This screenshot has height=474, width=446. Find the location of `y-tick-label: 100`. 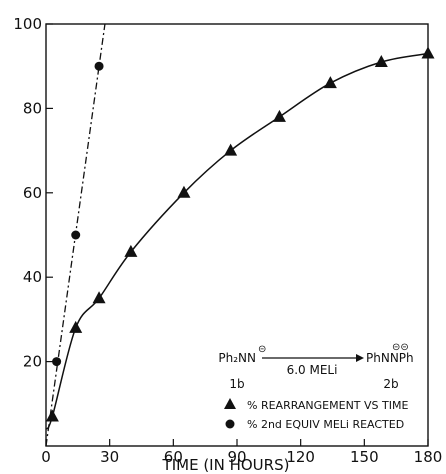

y-tick-label: 100 is located at coordinates (27, 24).